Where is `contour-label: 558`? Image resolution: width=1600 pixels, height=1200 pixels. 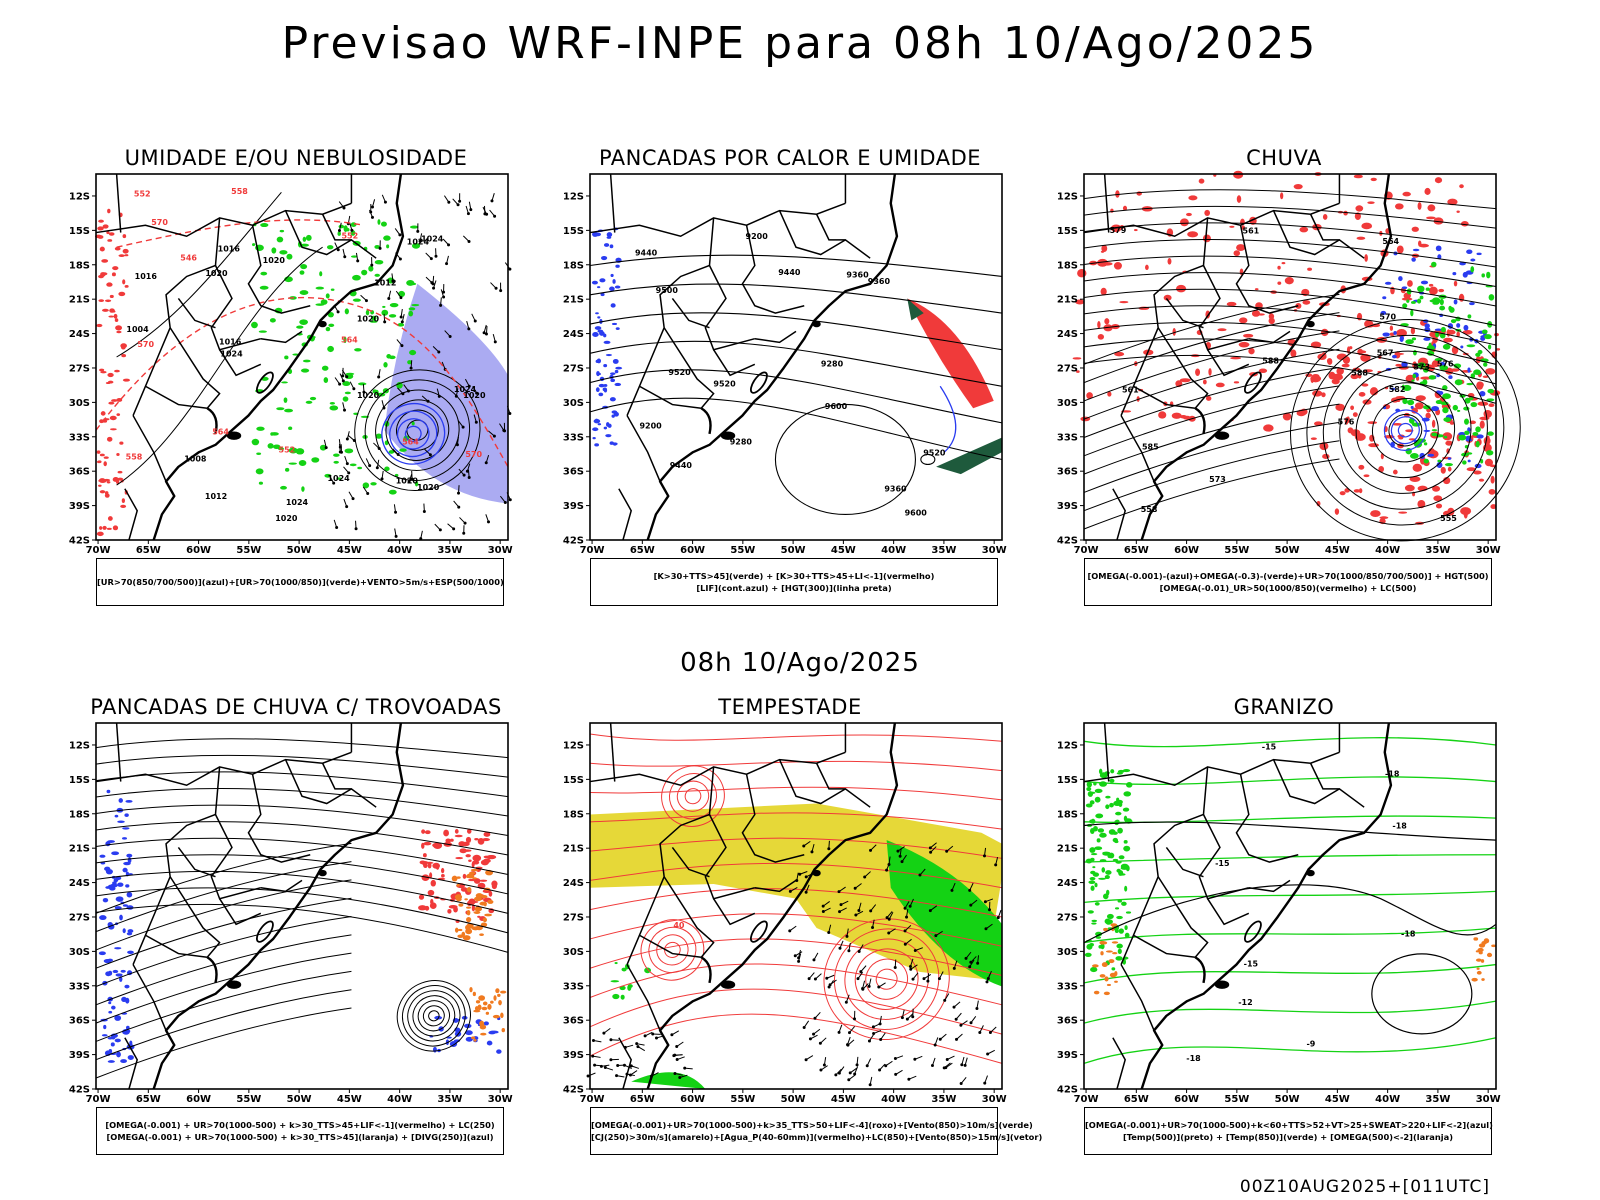
contour-label: 558 is located at coordinates (134, 456).